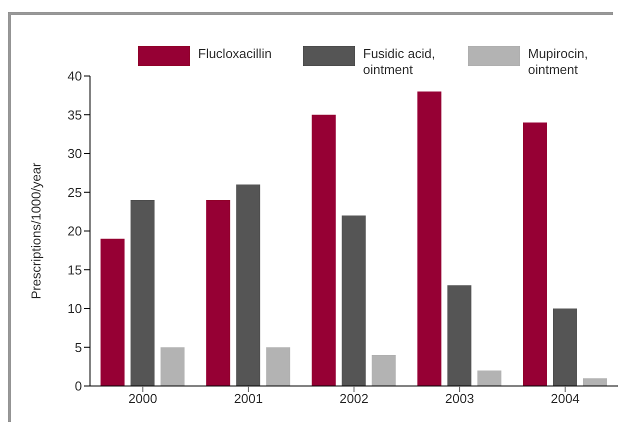 The width and height of the screenshot is (621, 430). I want to click on y-tick-label: 35, so click(75, 114).